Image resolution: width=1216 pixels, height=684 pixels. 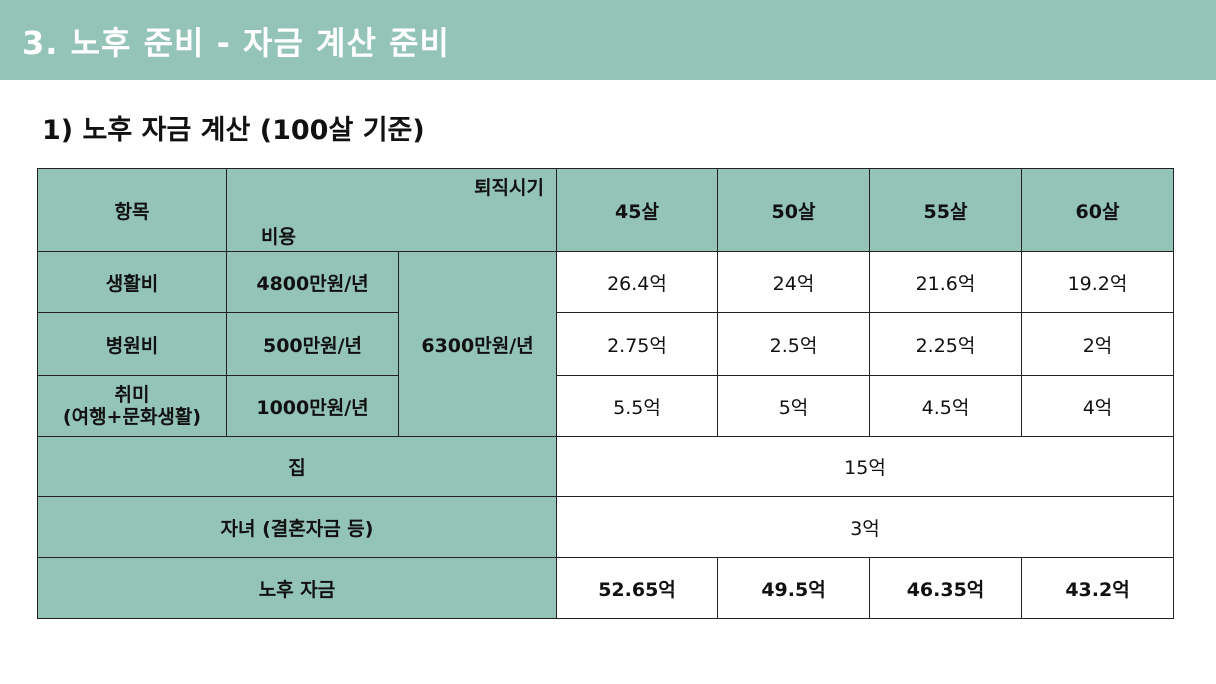 I want to click on table-row: 자녀 (결혼자금 등) 3억, so click(x=605, y=527).